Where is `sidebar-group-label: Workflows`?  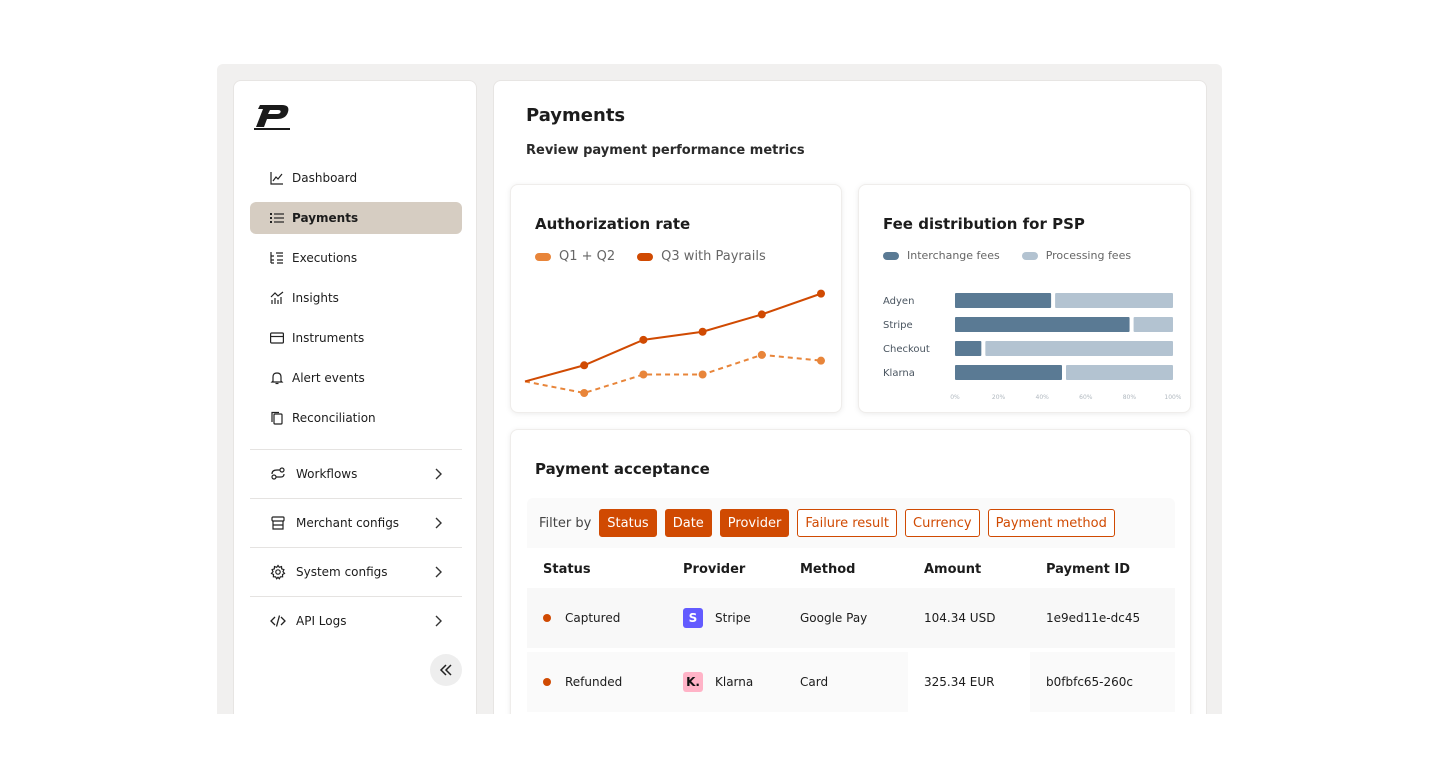 sidebar-group-label: Workflows is located at coordinates (327, 474).